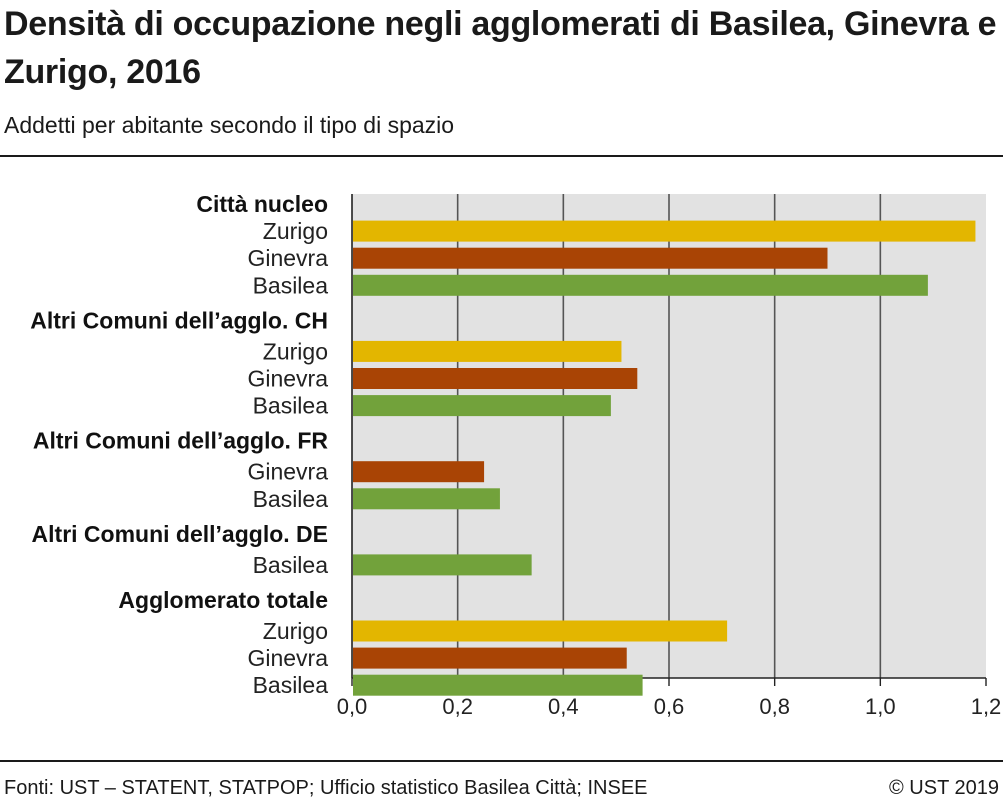  What do you see at coordinates (944, 788) in the screenshot?
I see `copyright-note: © UST 2019` at bounding box center [944, 788].